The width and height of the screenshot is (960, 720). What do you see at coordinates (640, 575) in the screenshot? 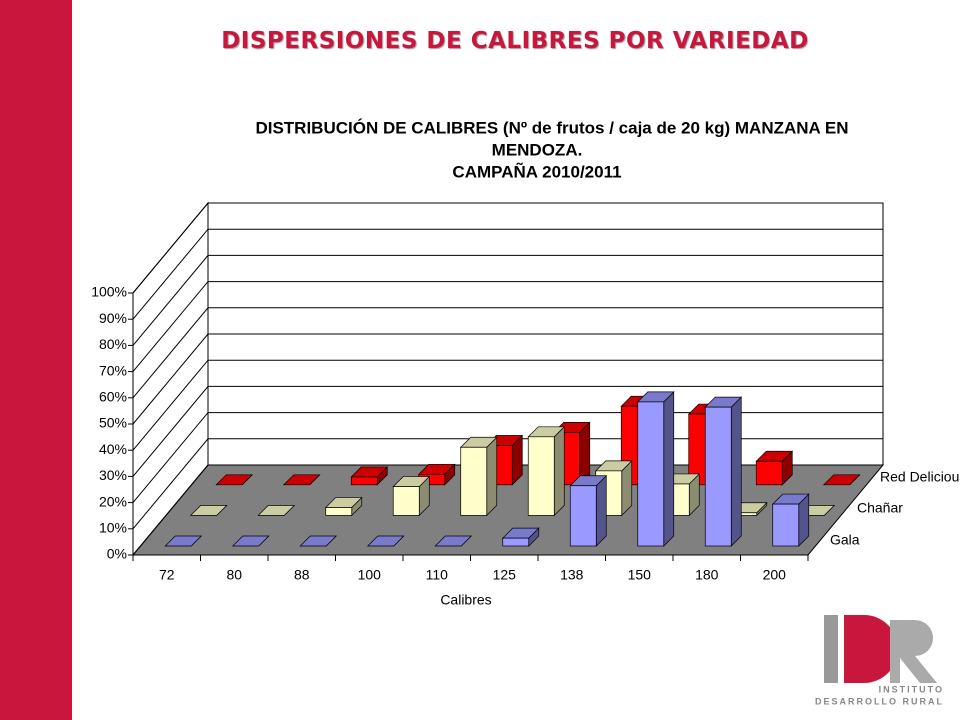
I see `x-tick-label: 150` at bounding box center [640, 575].